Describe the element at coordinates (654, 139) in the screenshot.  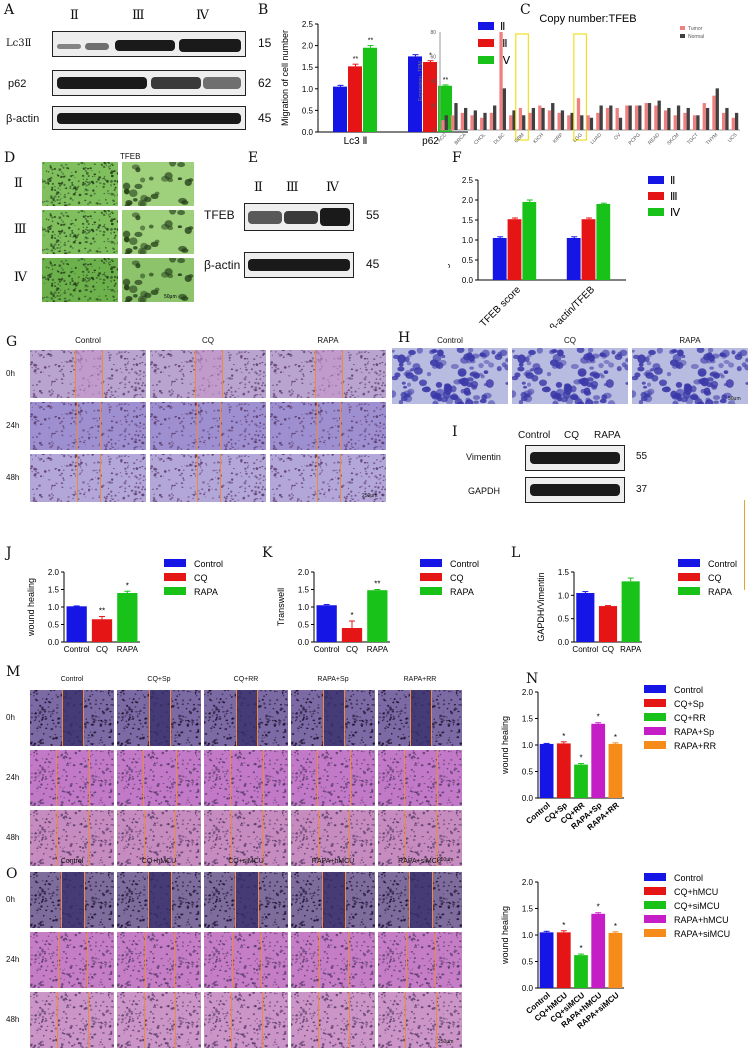
I see `x-tick-label: READ` at that location.